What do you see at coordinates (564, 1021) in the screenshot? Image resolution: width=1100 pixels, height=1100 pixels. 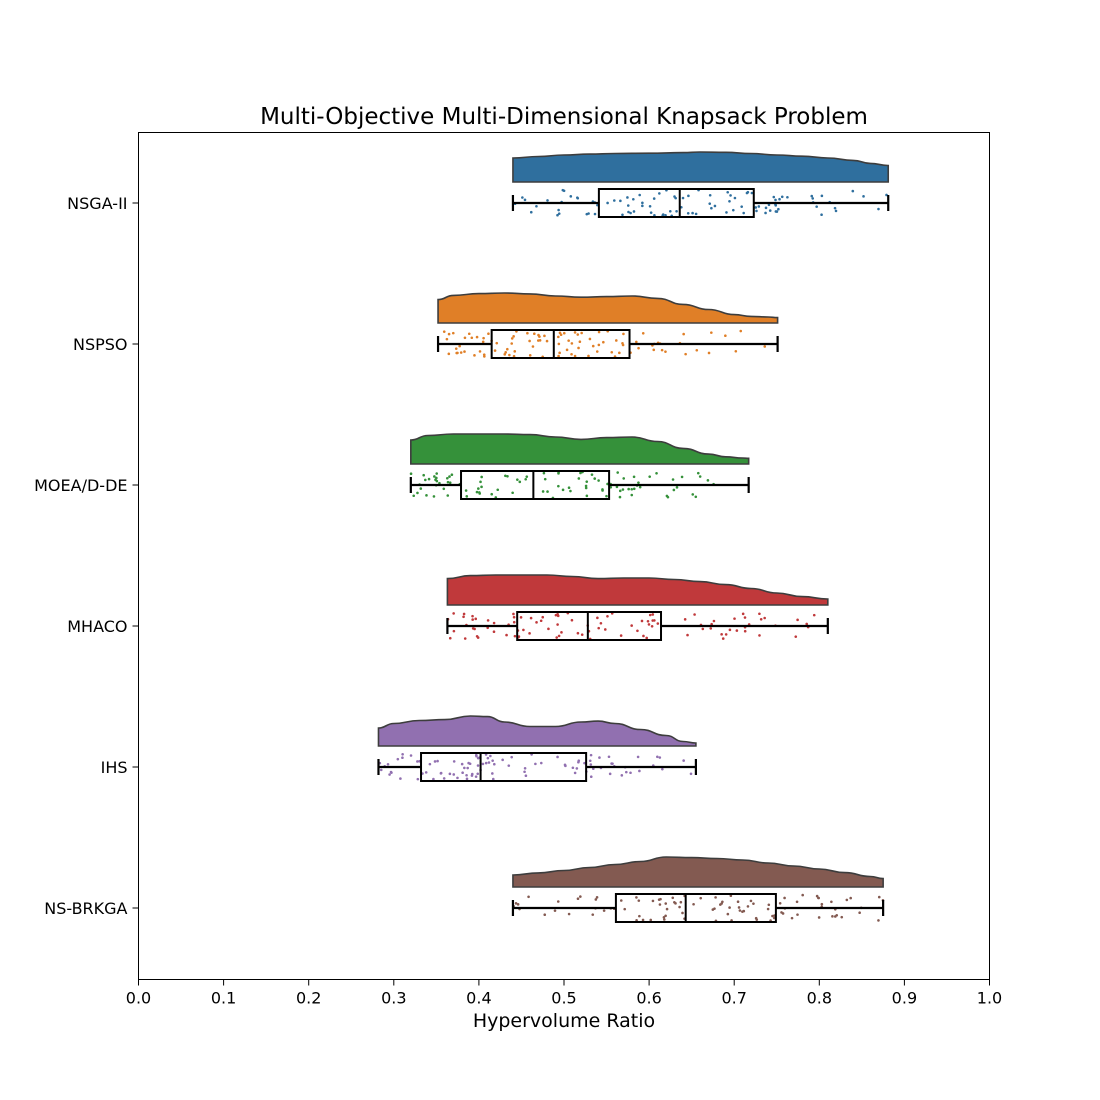 I see `x-axis-title: Hypervolume Ratio` at bounding box center [564, 1021].